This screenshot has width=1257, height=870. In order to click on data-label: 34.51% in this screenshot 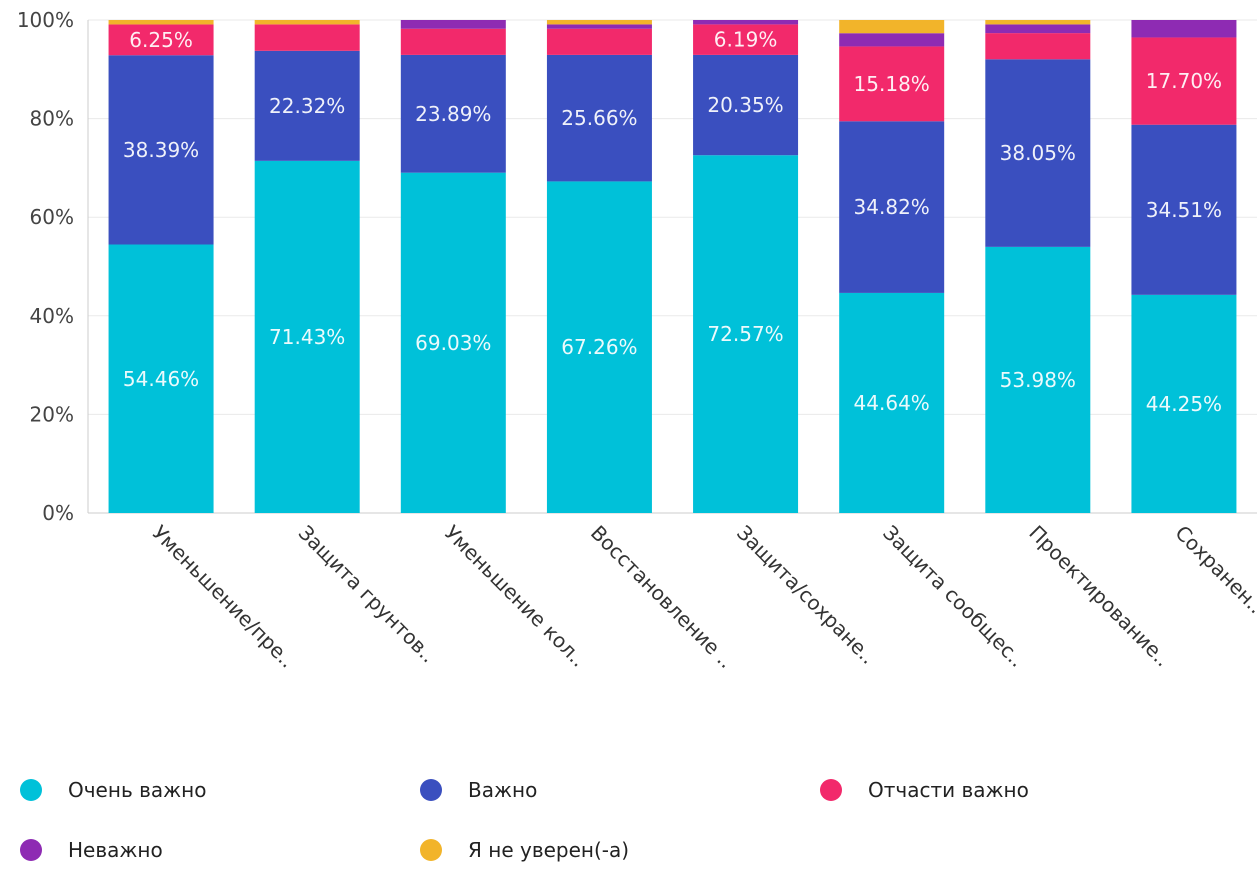, I will do `click(1184, 210)`.